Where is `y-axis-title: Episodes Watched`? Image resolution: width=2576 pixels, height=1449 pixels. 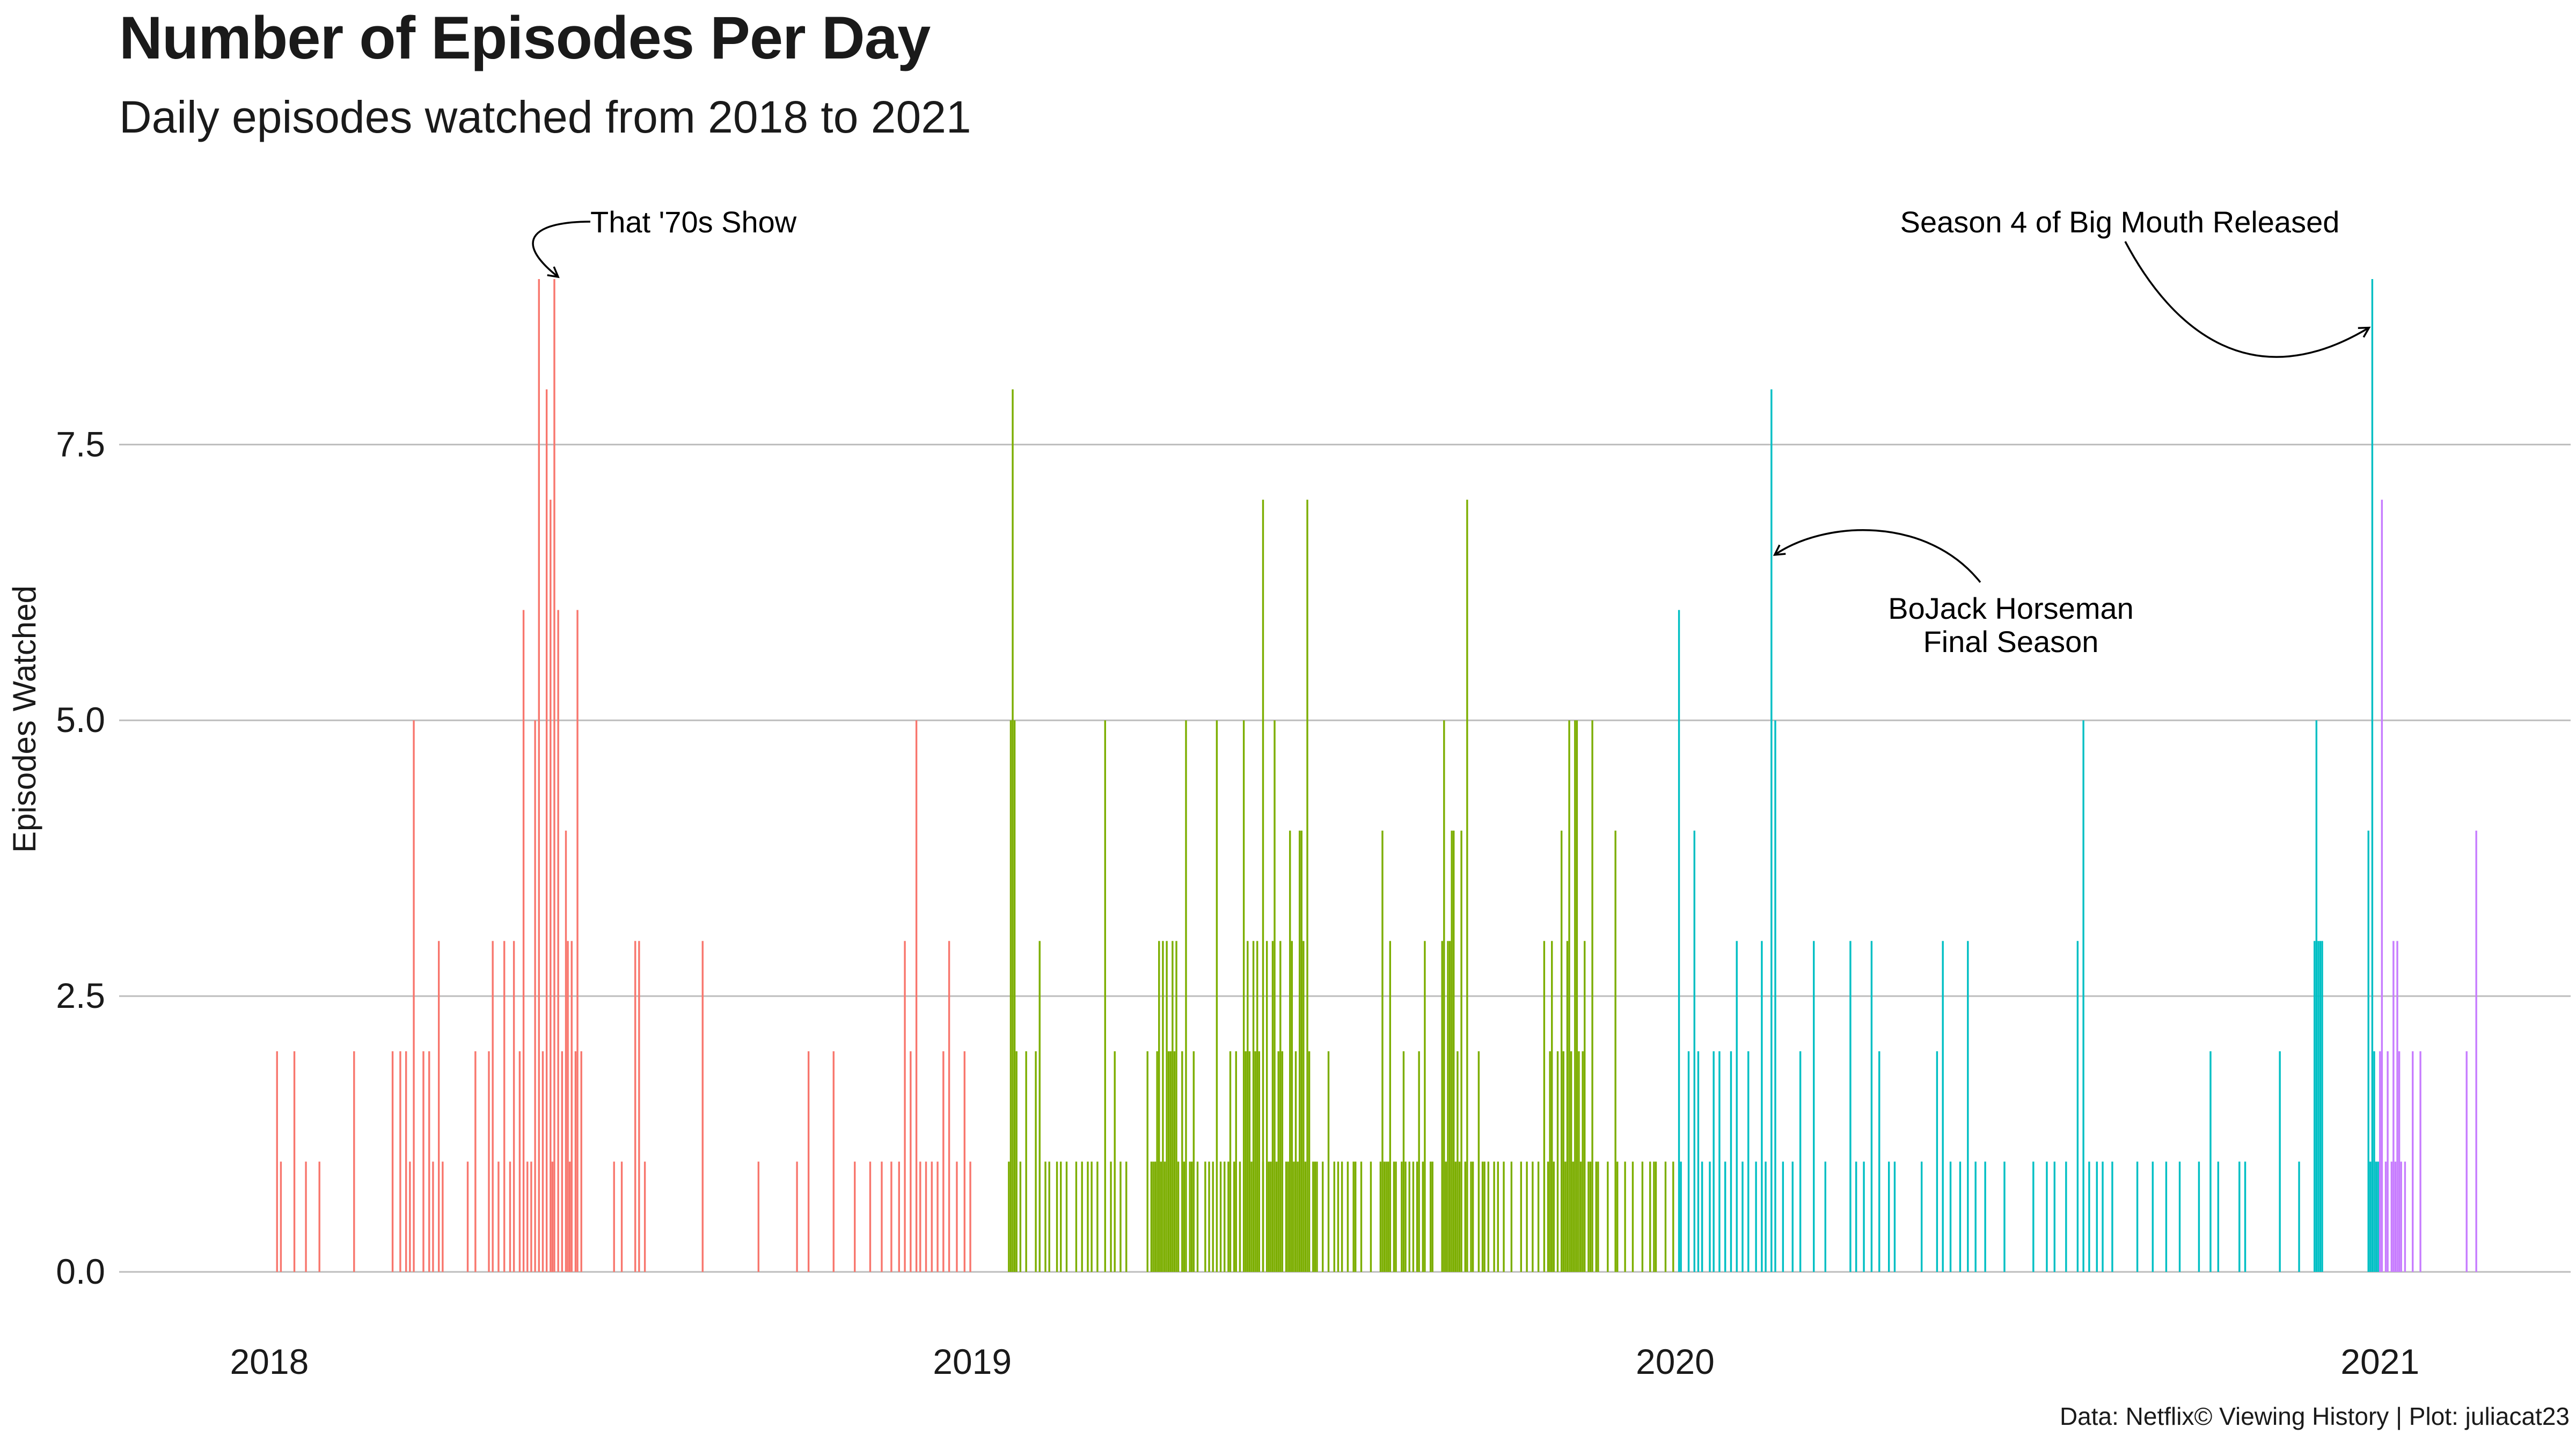
y-axis-title: Episodes Watched is located at coordinates (24, 719).